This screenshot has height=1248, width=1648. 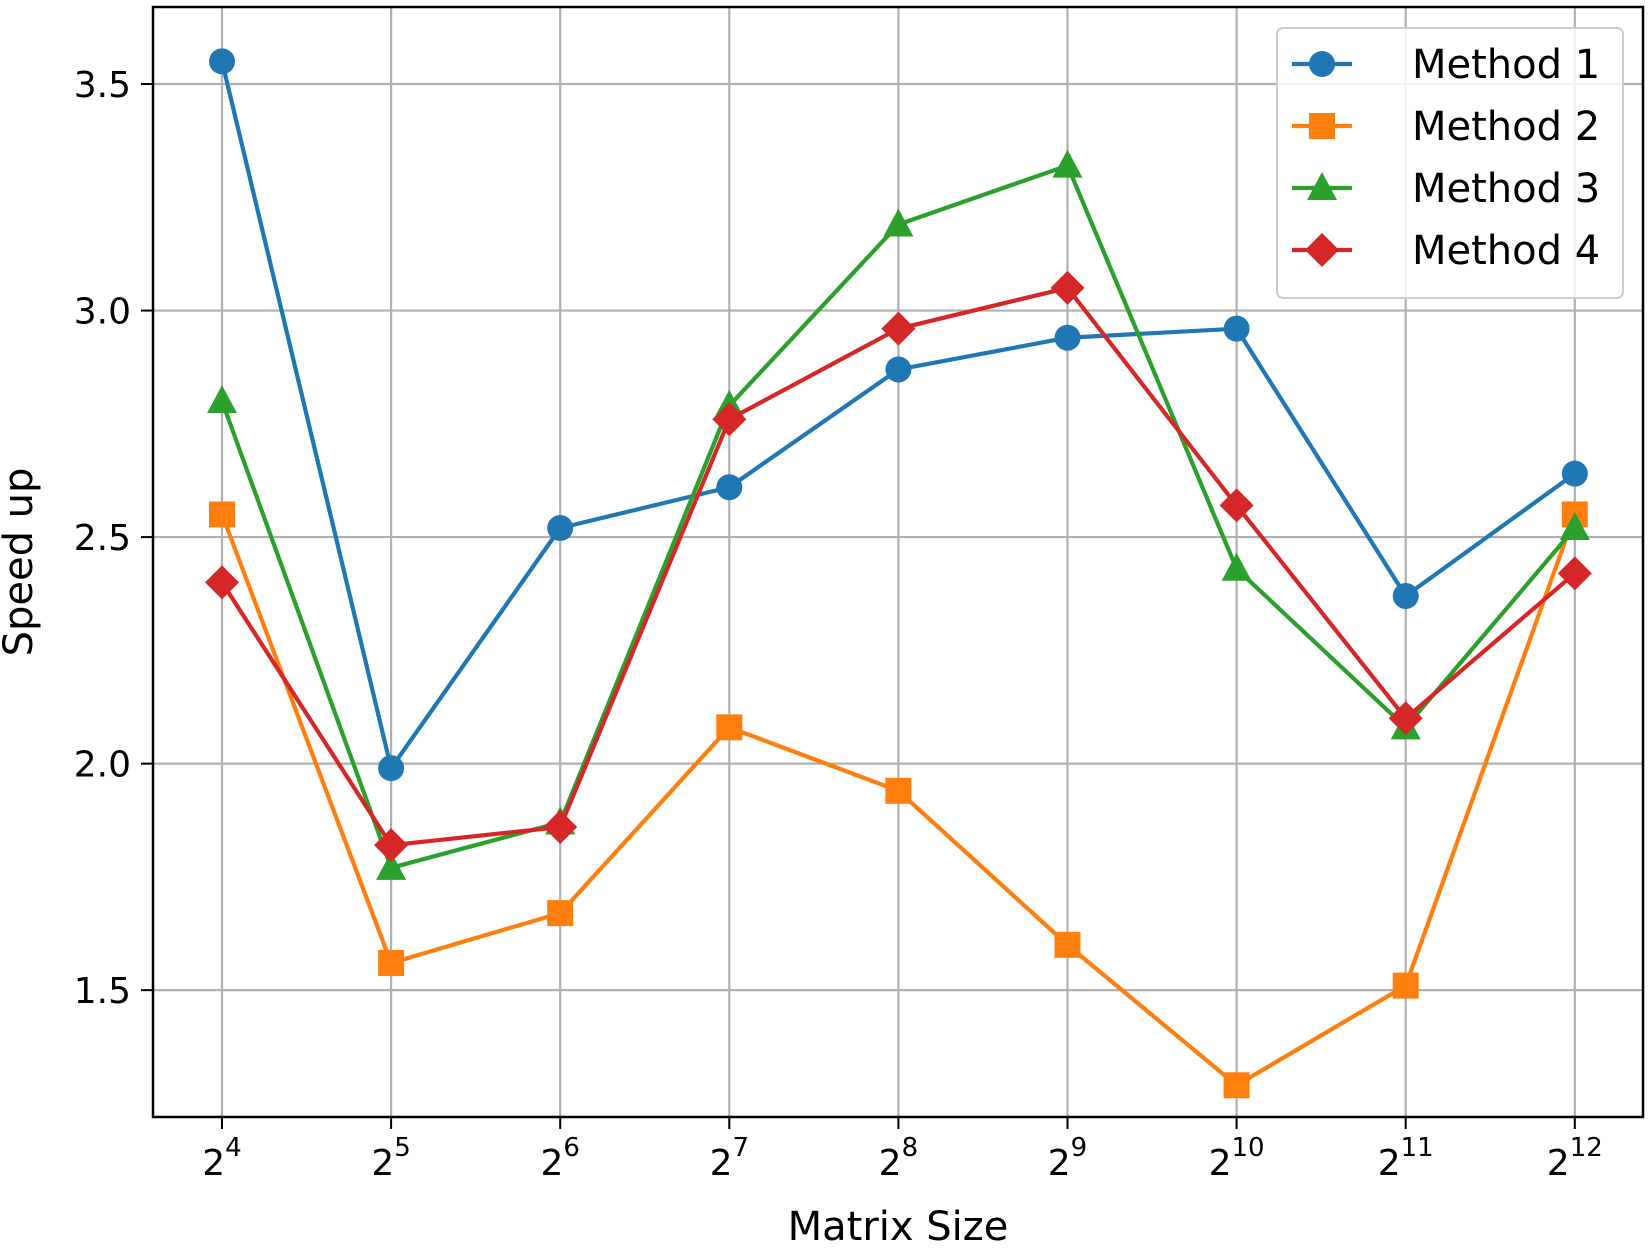 I want to click on x-tick-exponent: 11, so click(x=1417, y=1148).